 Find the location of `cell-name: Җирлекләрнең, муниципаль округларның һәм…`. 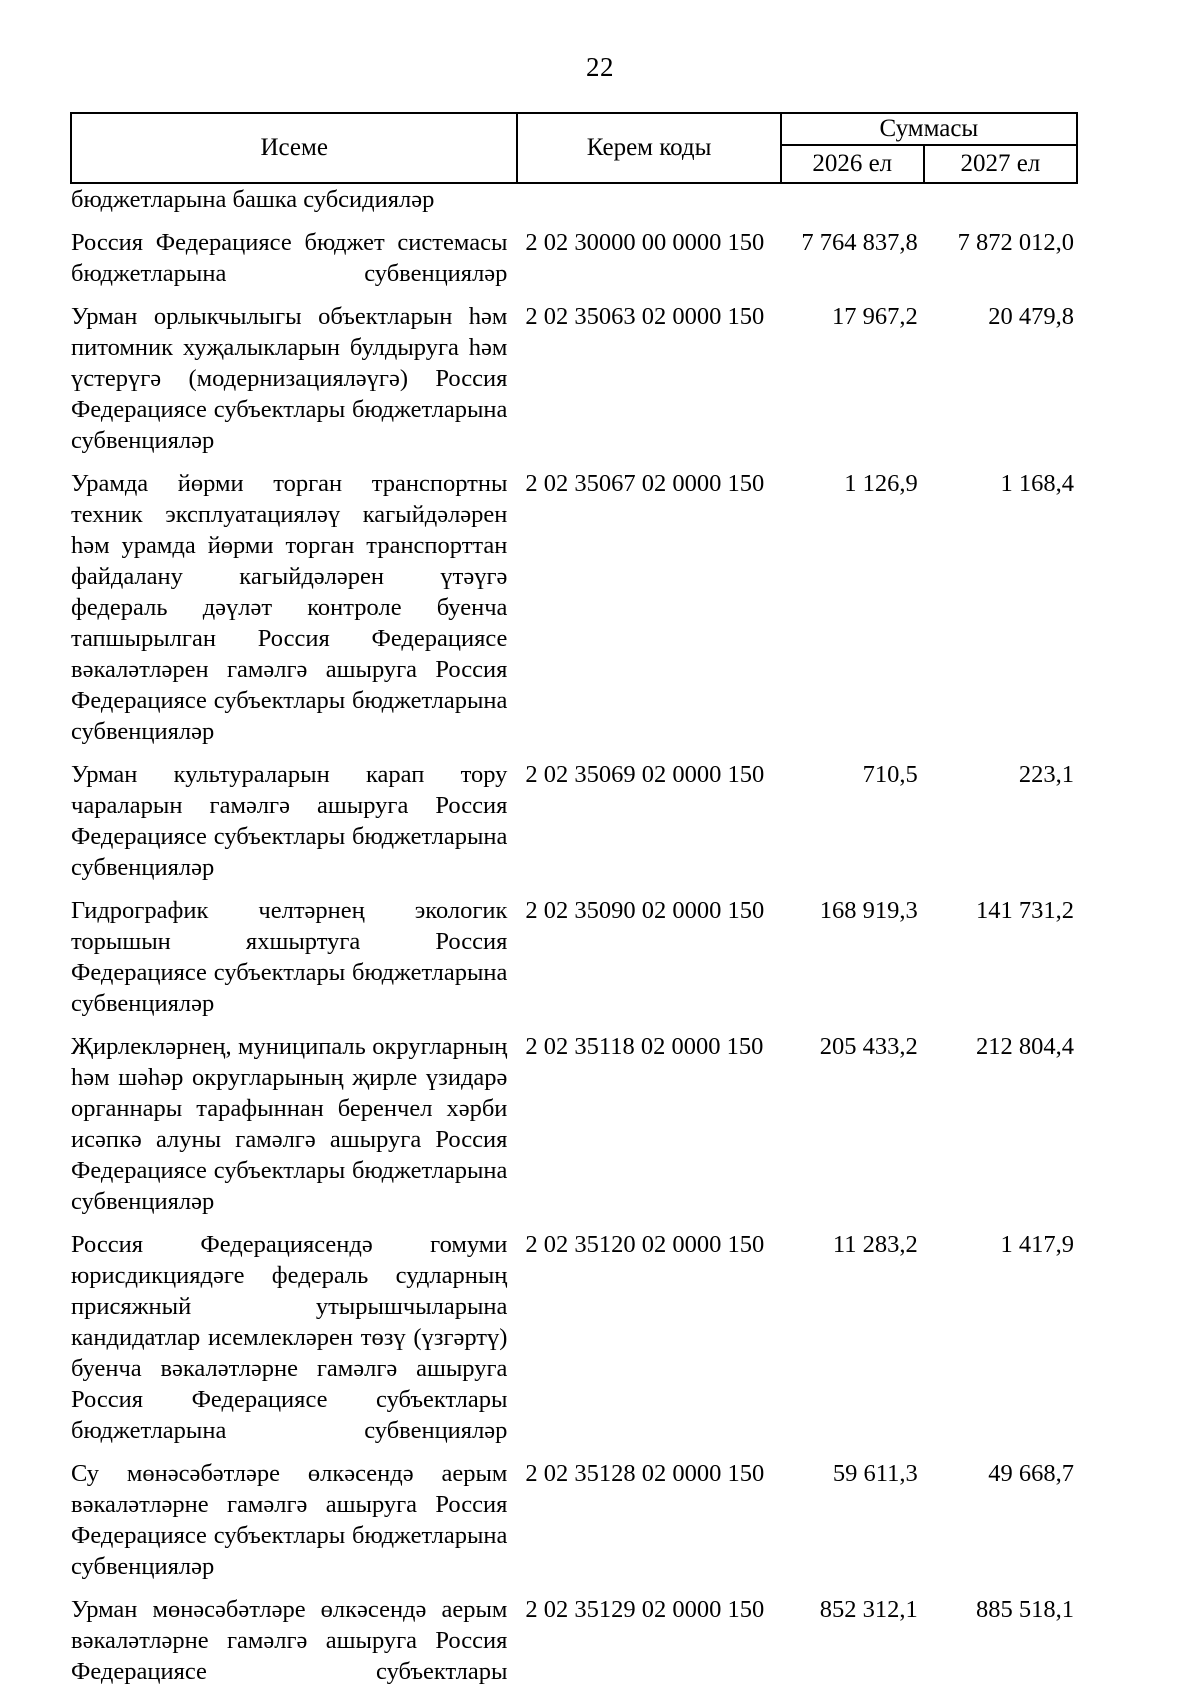

cell-name: Җирлекләрнең, муниципаль округларның һәм… is located at coordinates (289, 1124).